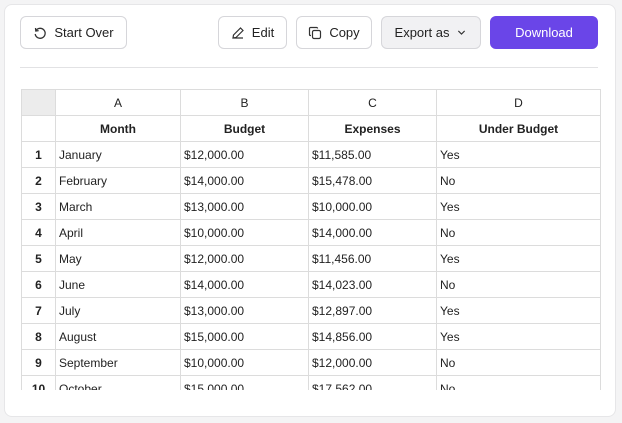 This screenshot has height=423, width=622. What do you see at coordinates (372, 284) in the screenshot?
I see `cell: $14,023.00` at bounding box center [372, 284].